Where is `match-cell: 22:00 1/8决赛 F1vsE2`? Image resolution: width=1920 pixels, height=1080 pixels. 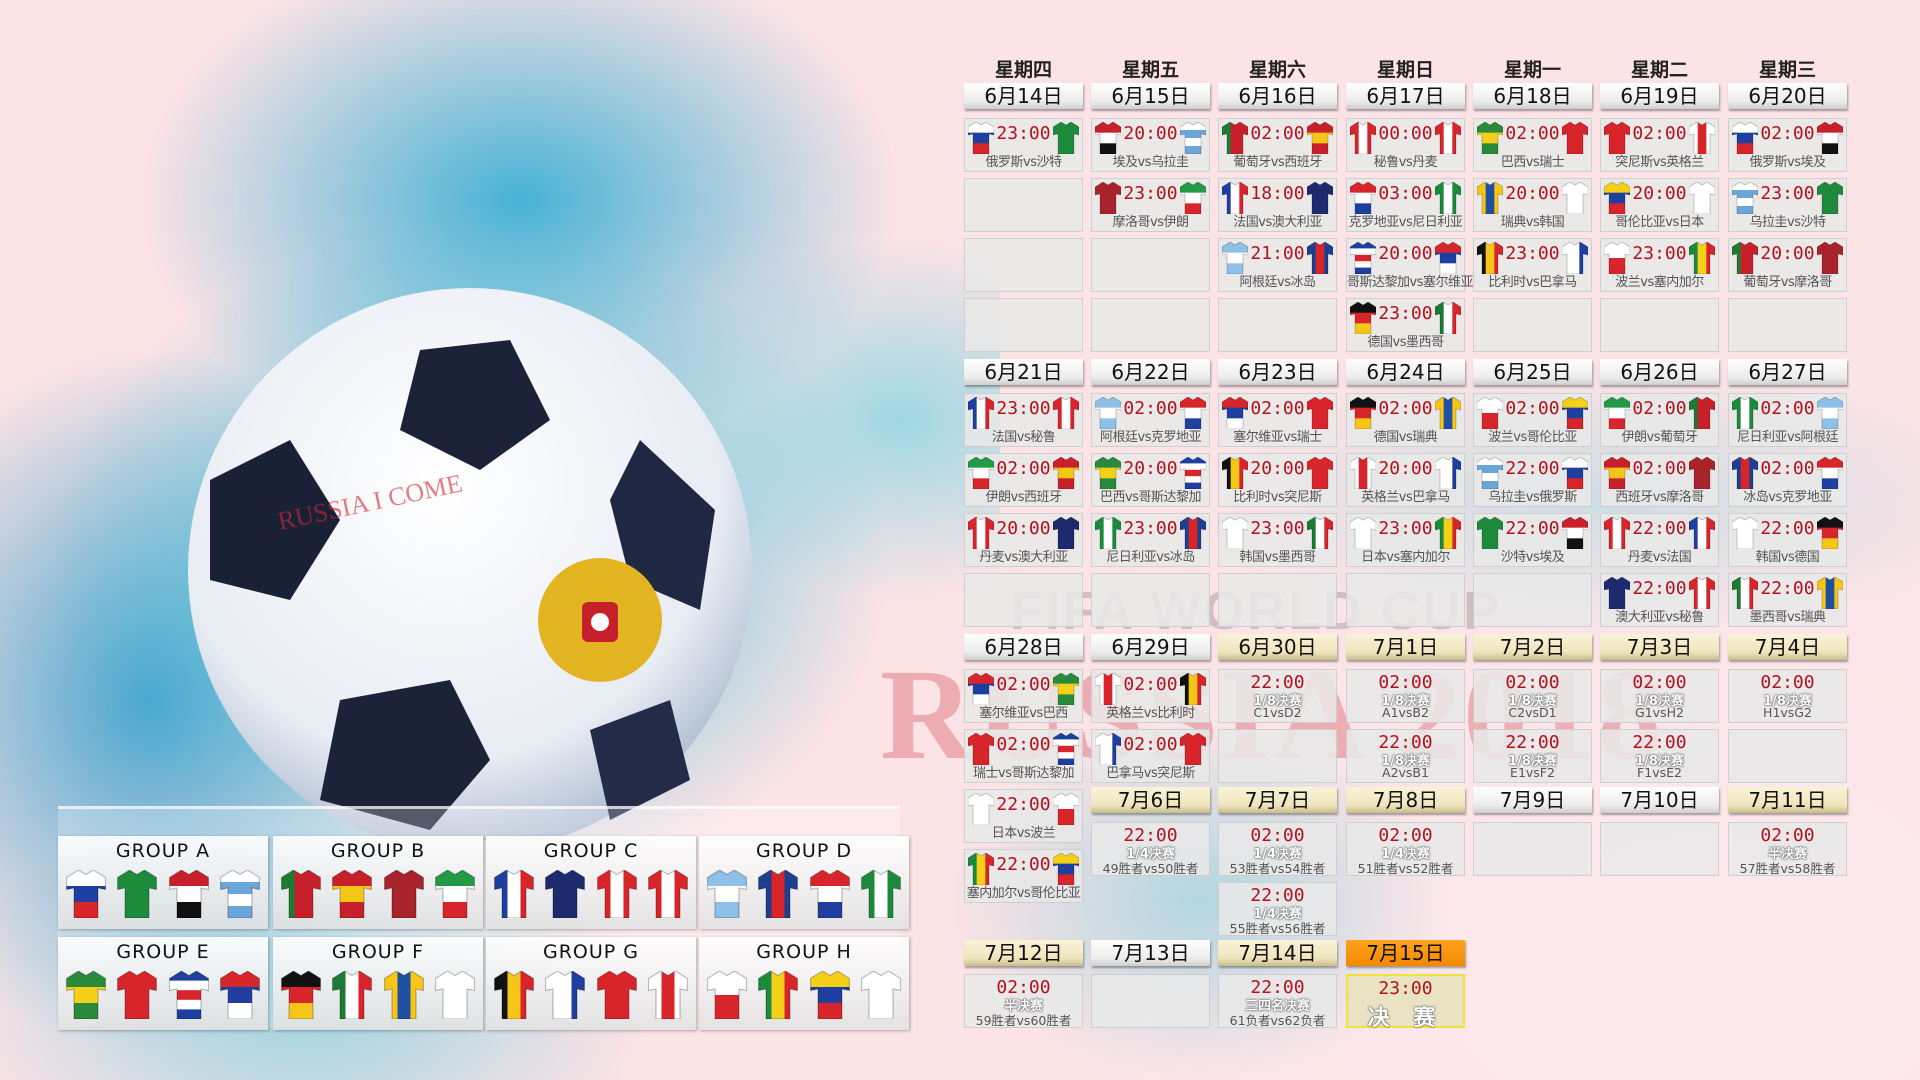 match-cell: 22:00 1/8决赛 F1vsE2 is located at coordinates (1659, 756).